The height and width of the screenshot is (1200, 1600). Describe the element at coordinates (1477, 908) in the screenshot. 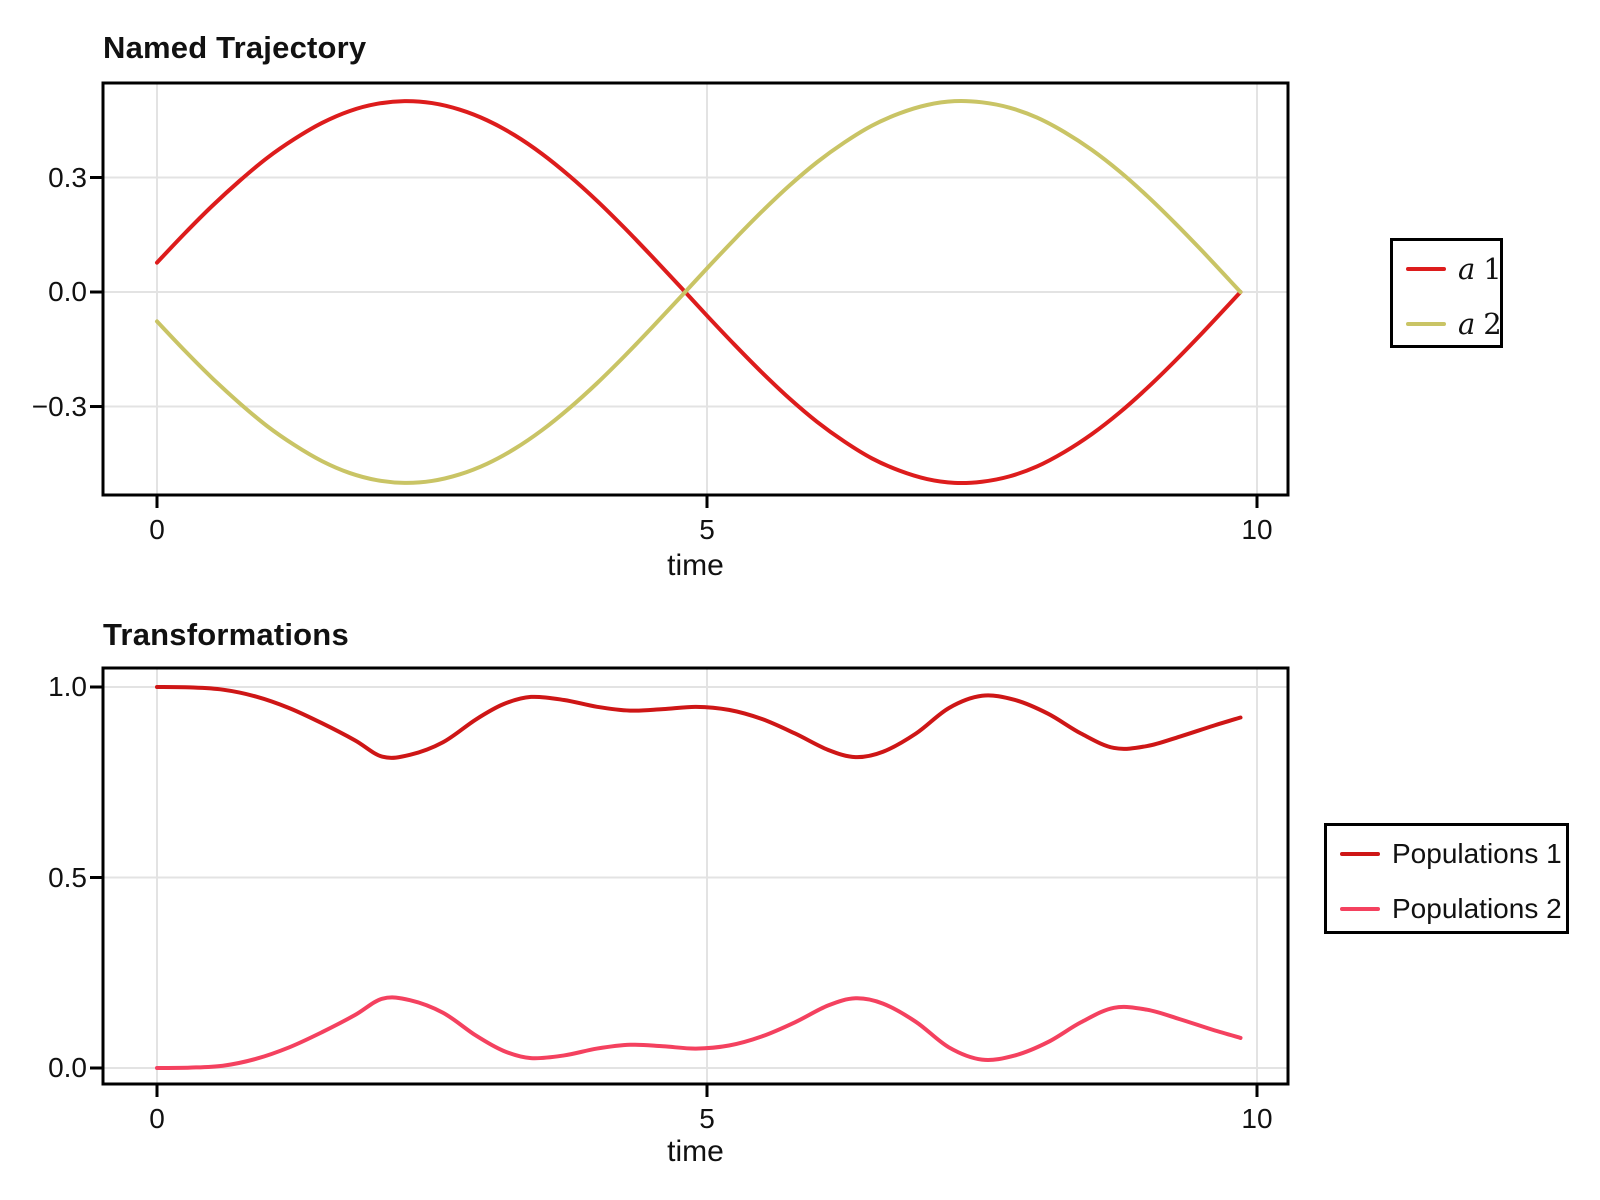

I see `legend-label: Populations 2` at that location.